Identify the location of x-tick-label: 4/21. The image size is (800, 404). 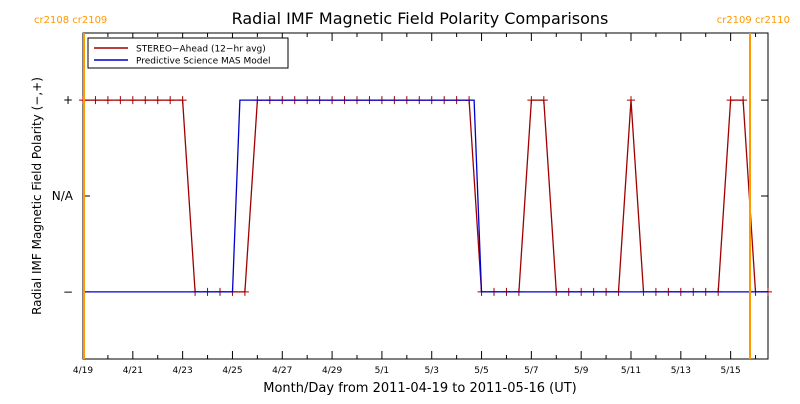
(133, 371).